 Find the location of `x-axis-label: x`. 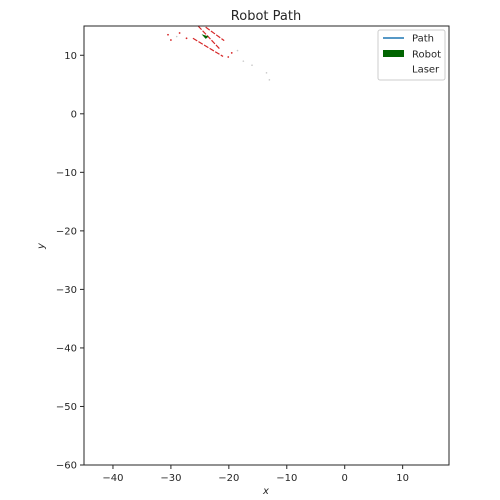

x-axis-label: x is located at coordinates (265, 491).